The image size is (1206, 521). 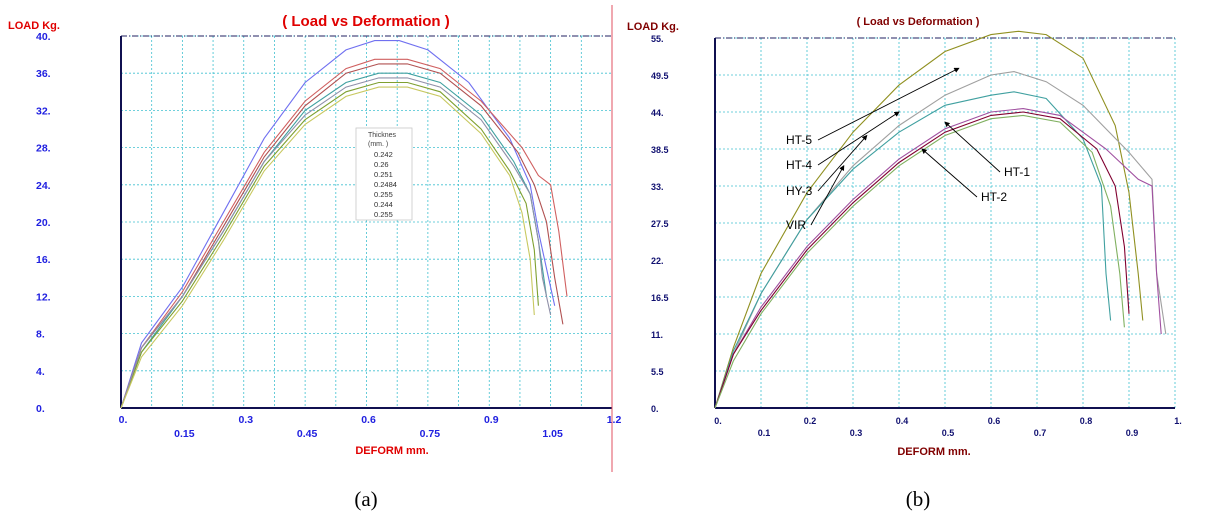 What do you see at coordinates (660, 224) in the screenshot?
I see `y-tick-label: 27.5` at bounding box center [660, 224].